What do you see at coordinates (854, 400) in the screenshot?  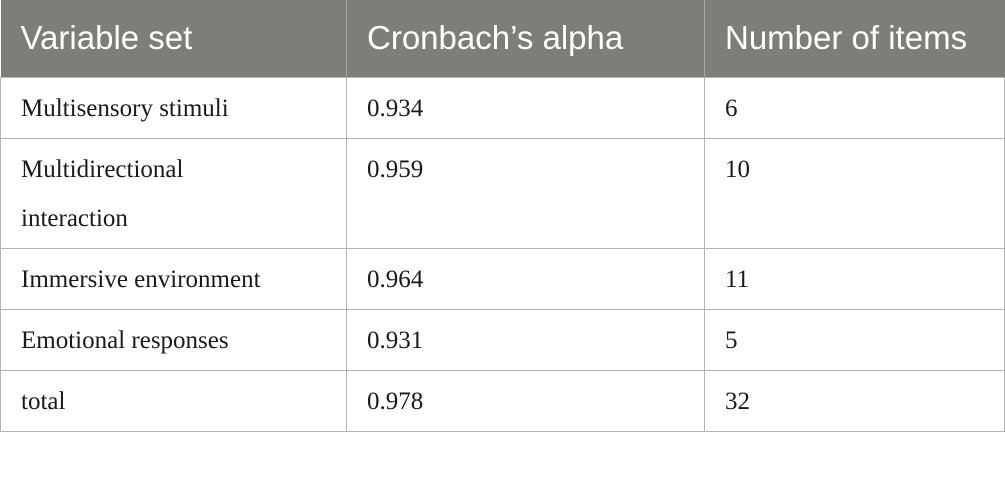 I see `cell-number-of-items: 32` at bounding box center [854, 400].